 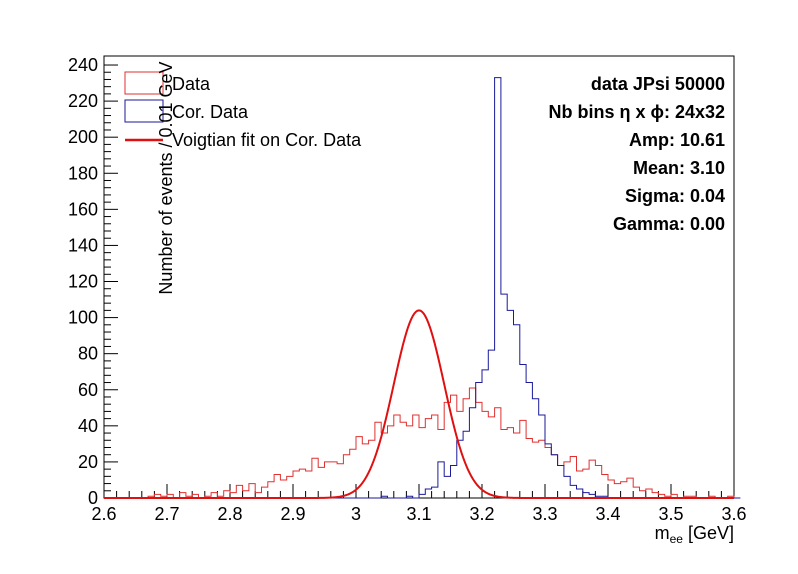 What do you see at coordinates (679, 168) in the screenshot?
I see `stats-mean: Mean: 3.10` at bounding box center [679, 168].